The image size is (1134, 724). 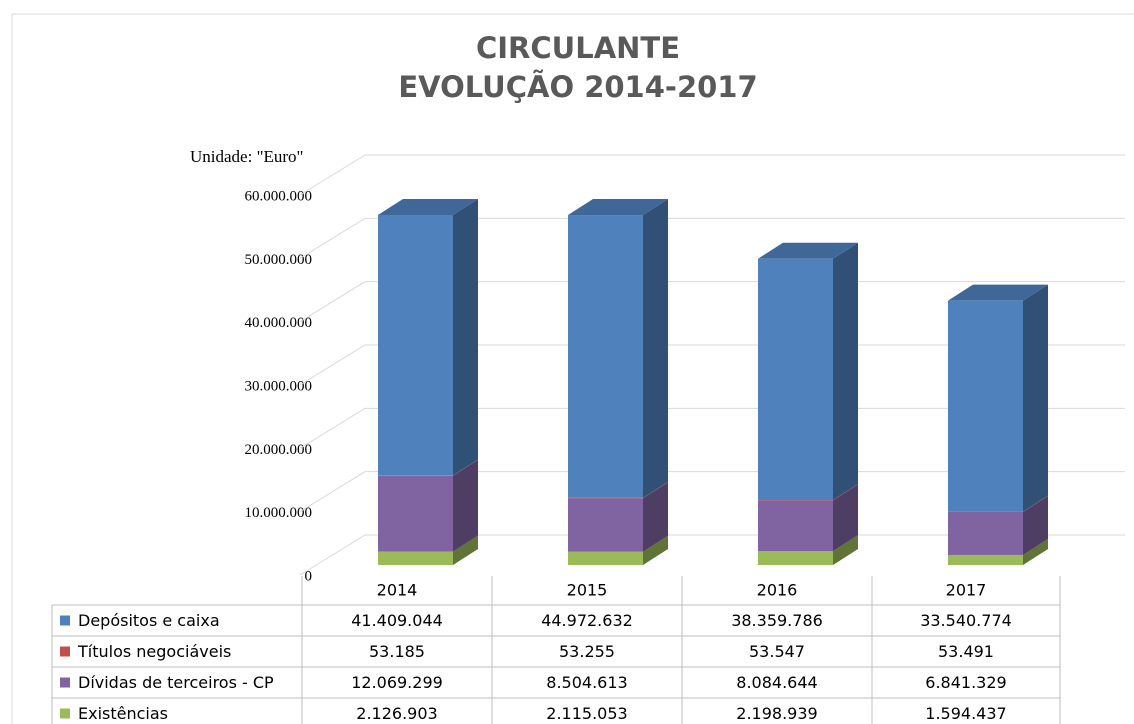 I want to click on table-value: 41.409.044, so click(x=397, y=620).